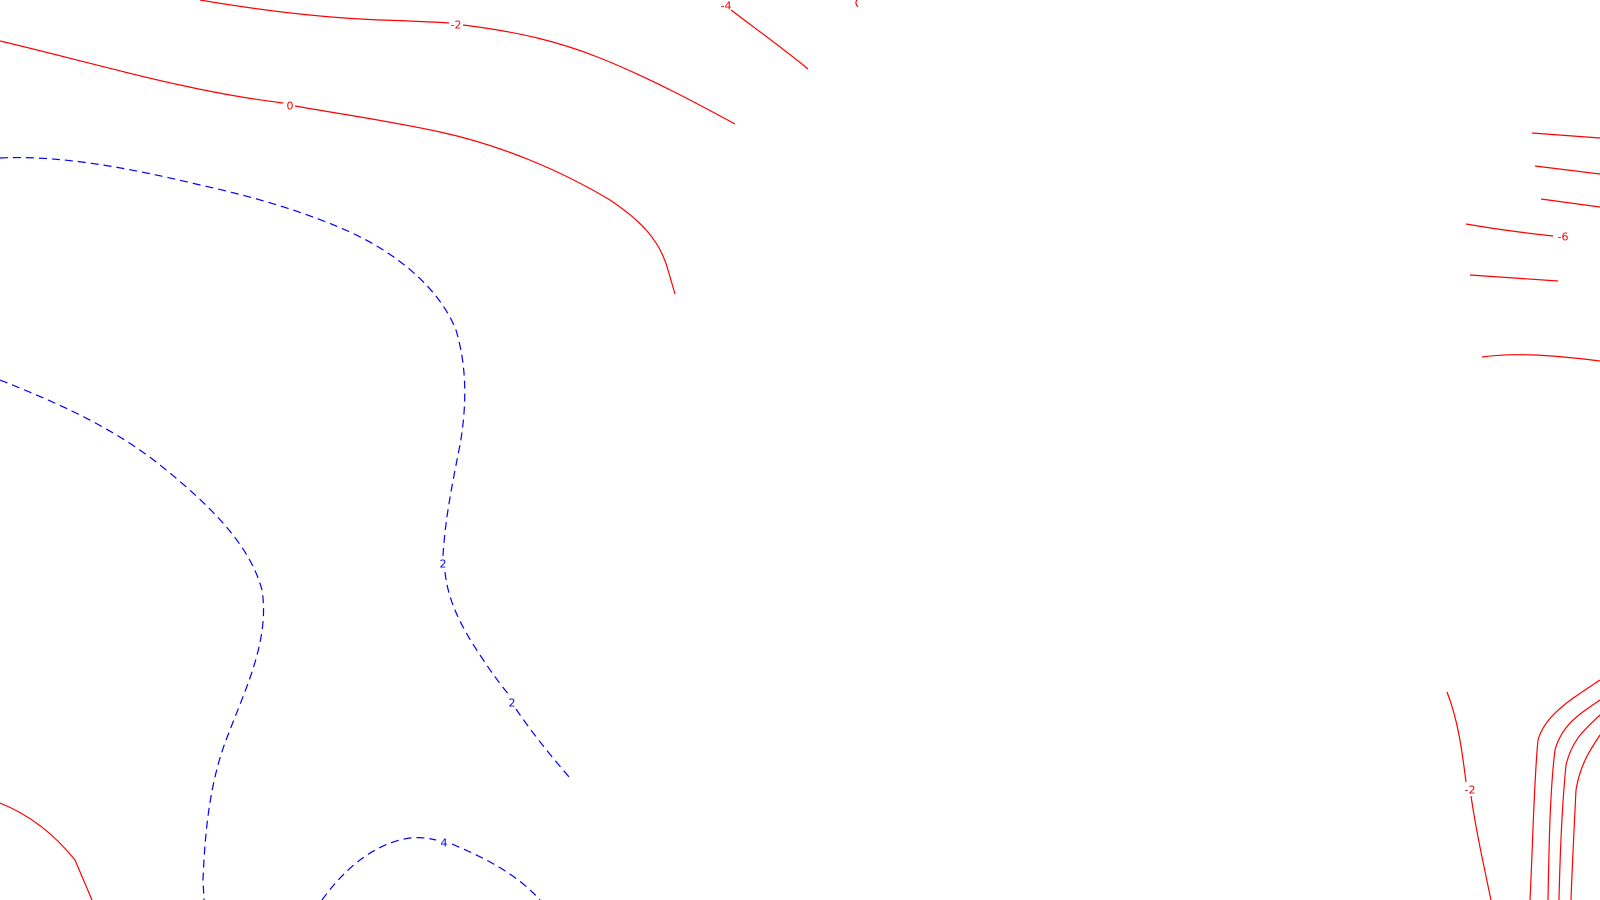 This screenshot has width=1600, height=900. I want to click on contour-label-level-2-b: 2, so click(512, 703).